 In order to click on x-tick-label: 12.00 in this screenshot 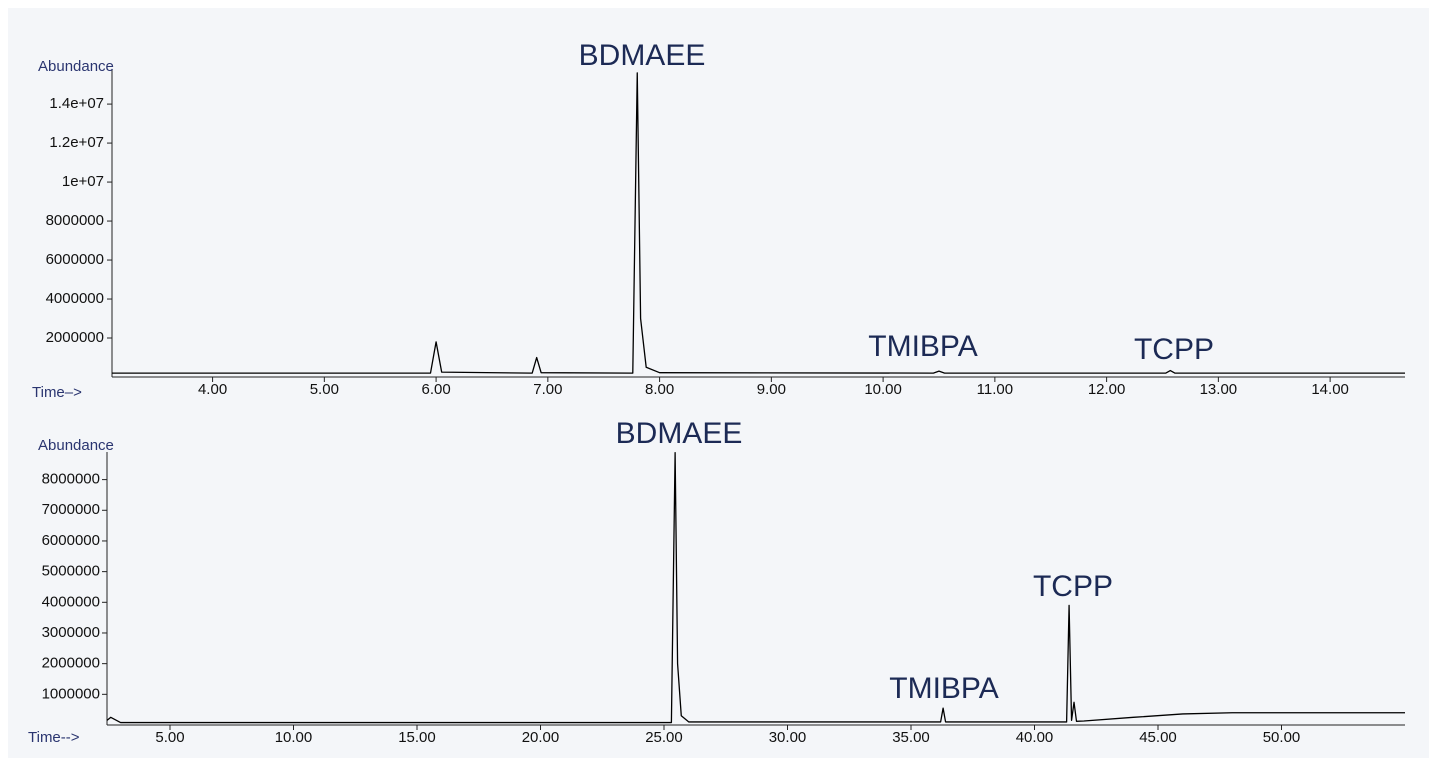, I will do `click(1107, 389)`.